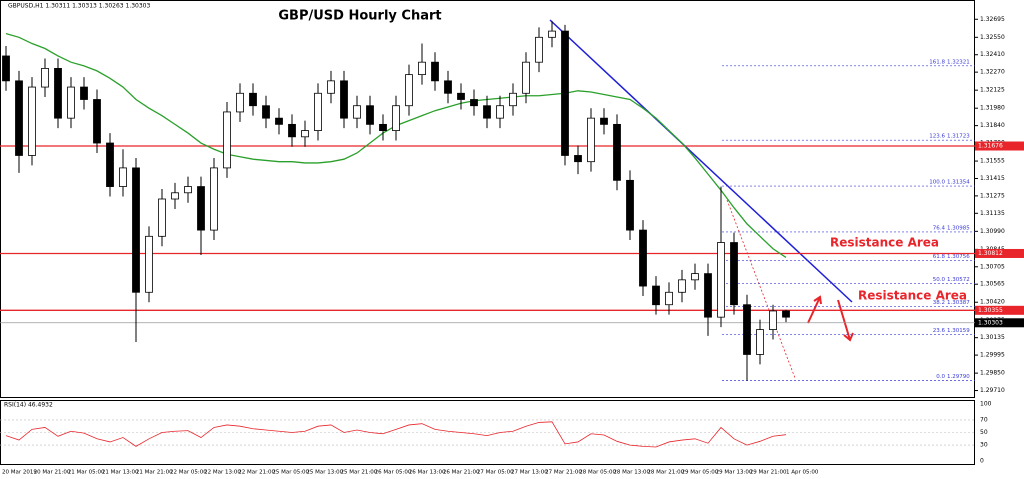 This screenshot has height=479, width=1024. What do you see at coordinates (939, 303) in the screenshot?
I see `fib-ratio: 38.2` at bounding box center [939, 303].